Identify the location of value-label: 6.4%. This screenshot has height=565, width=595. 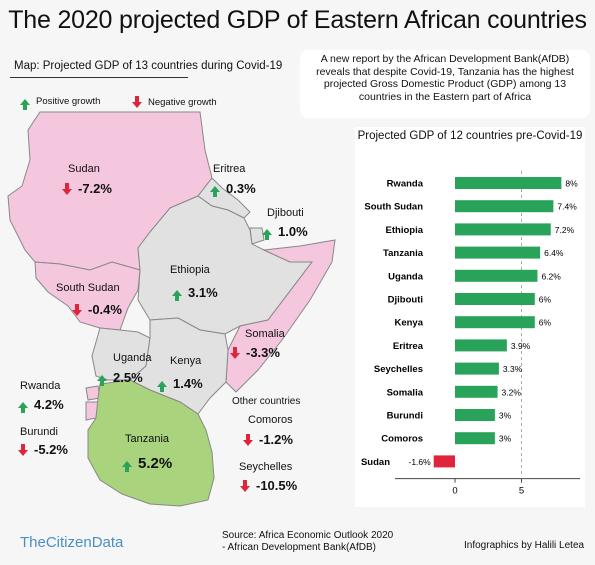
(554, 253).